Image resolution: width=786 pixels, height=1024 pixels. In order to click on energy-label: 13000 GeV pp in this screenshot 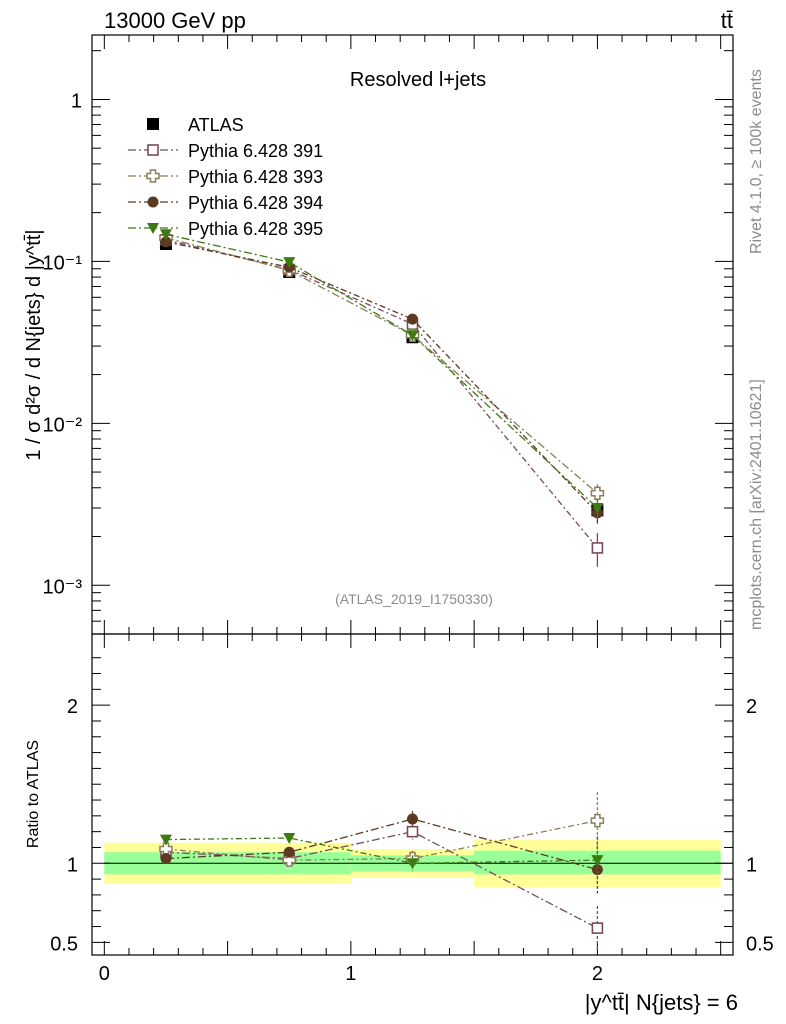, I will do `click(175, 20)`.